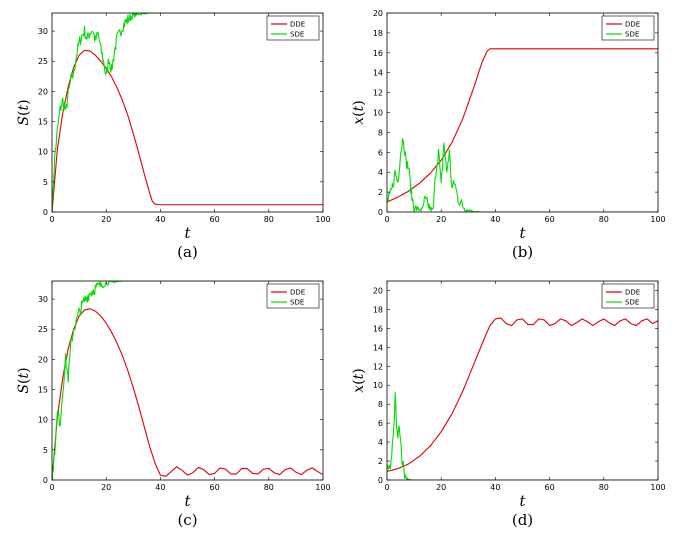 The image size is (686, 534). I want to click on y-tick-label: 5, so click(45, 182).